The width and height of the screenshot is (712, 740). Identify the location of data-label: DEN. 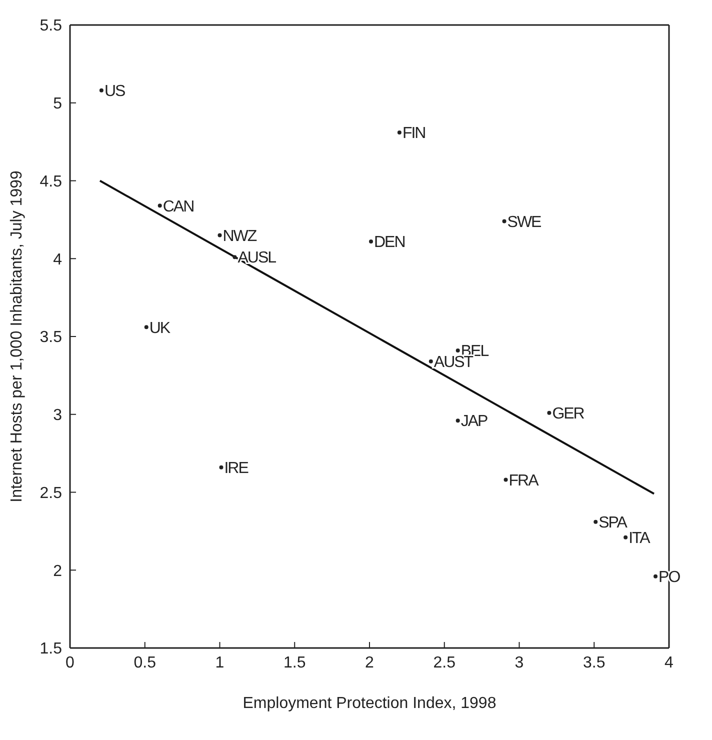
(390, 243).